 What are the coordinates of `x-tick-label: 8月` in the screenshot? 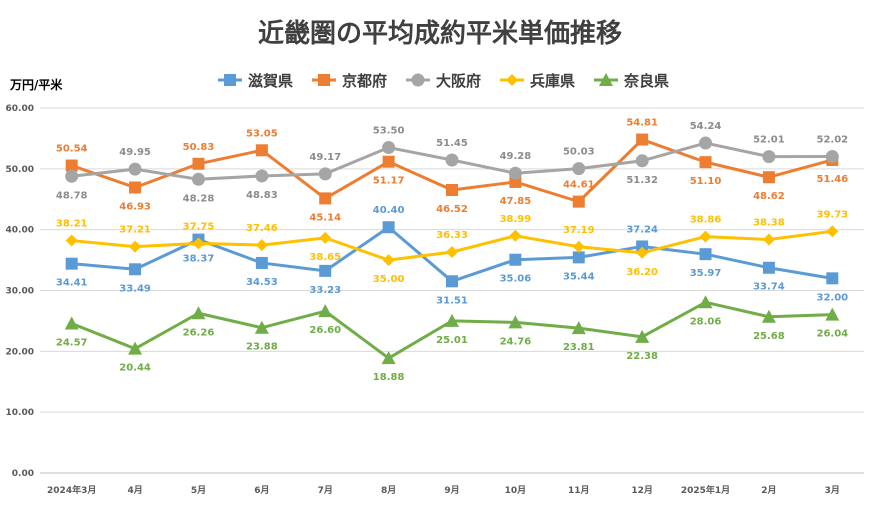 It's located at (388, 490).